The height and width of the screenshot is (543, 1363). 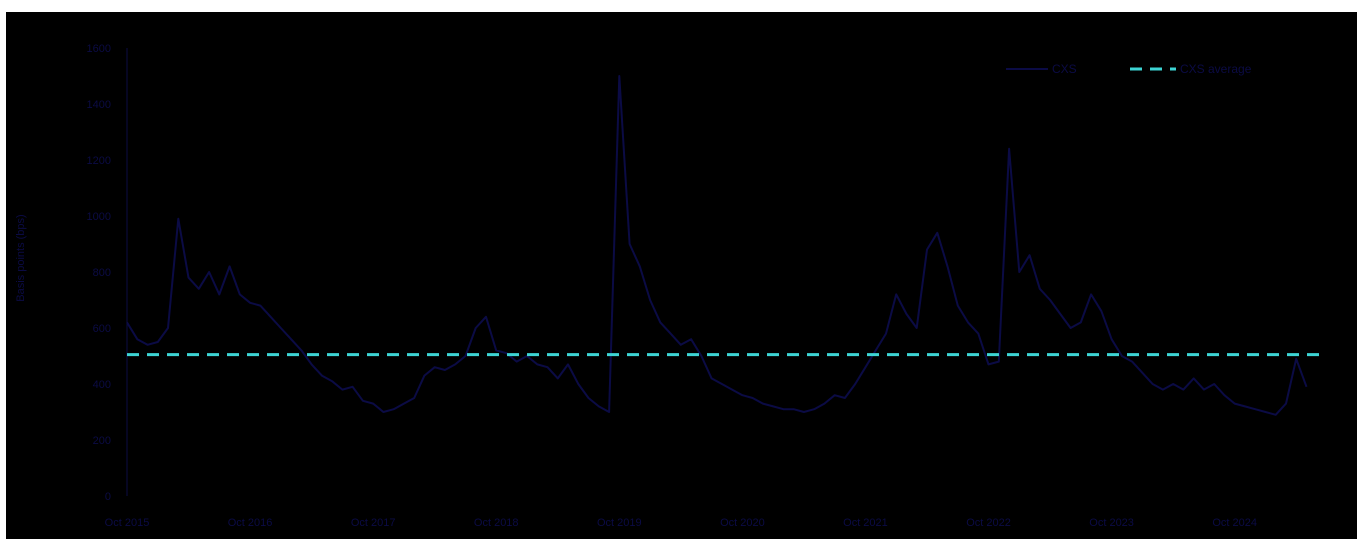 What do you see at coordinates (742, 523) in the screenshot?
I see `x-tick-label: Oct 2020` at bounding box center [742, 523].